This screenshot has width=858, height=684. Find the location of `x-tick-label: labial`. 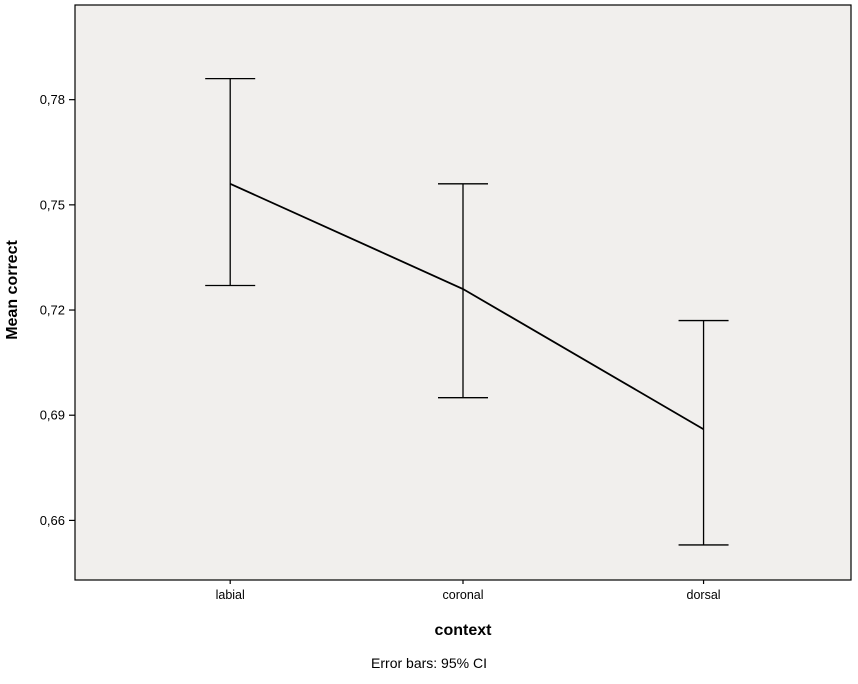

x-tick-label: labial is located at coordinates (230, 595).